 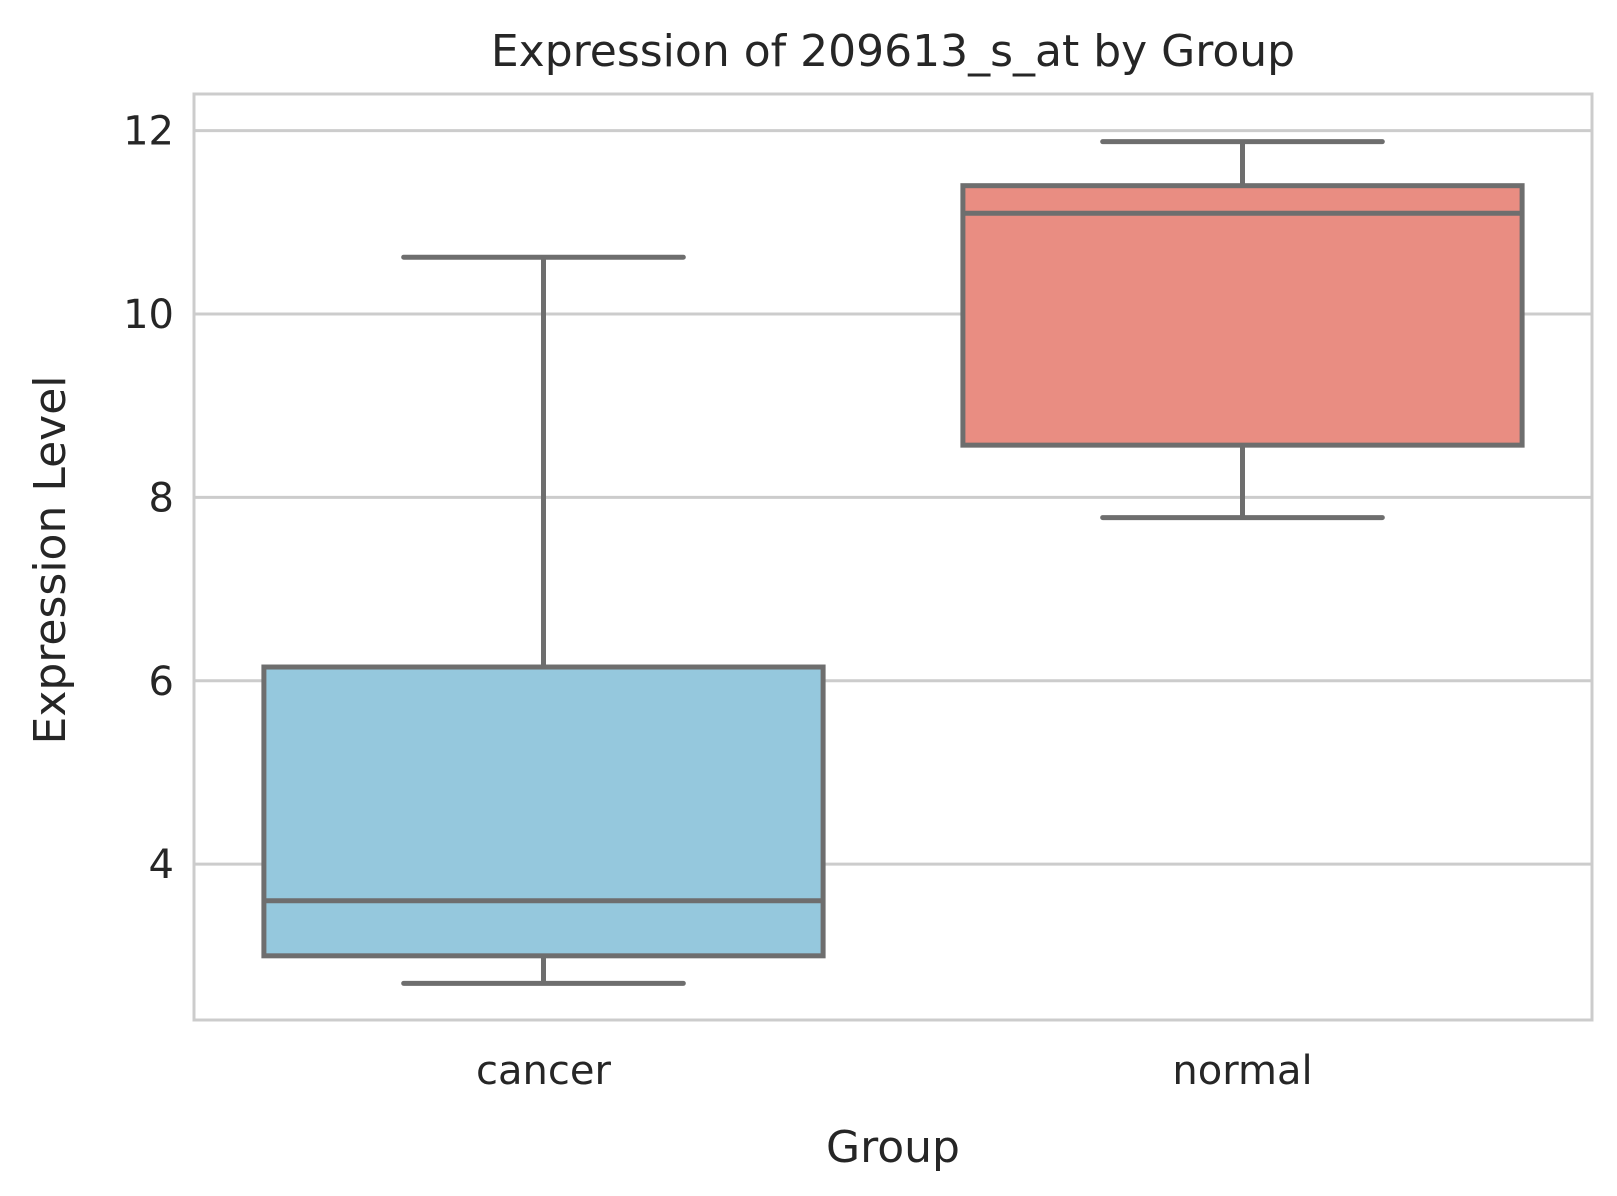 What do you see at coordinates (543, 1071) in the screenshot?
I see `x-tick-label: cancer` at bounding box center [543, 1071].